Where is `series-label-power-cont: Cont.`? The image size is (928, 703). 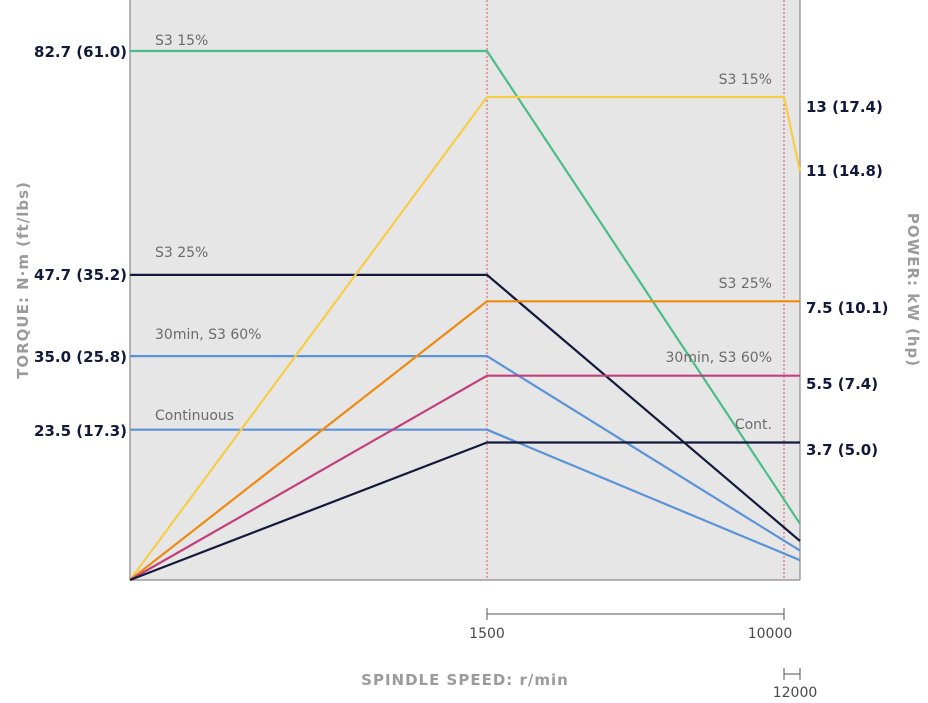 series-label-power-cont: Cont. is located at coordinates (753, 425).